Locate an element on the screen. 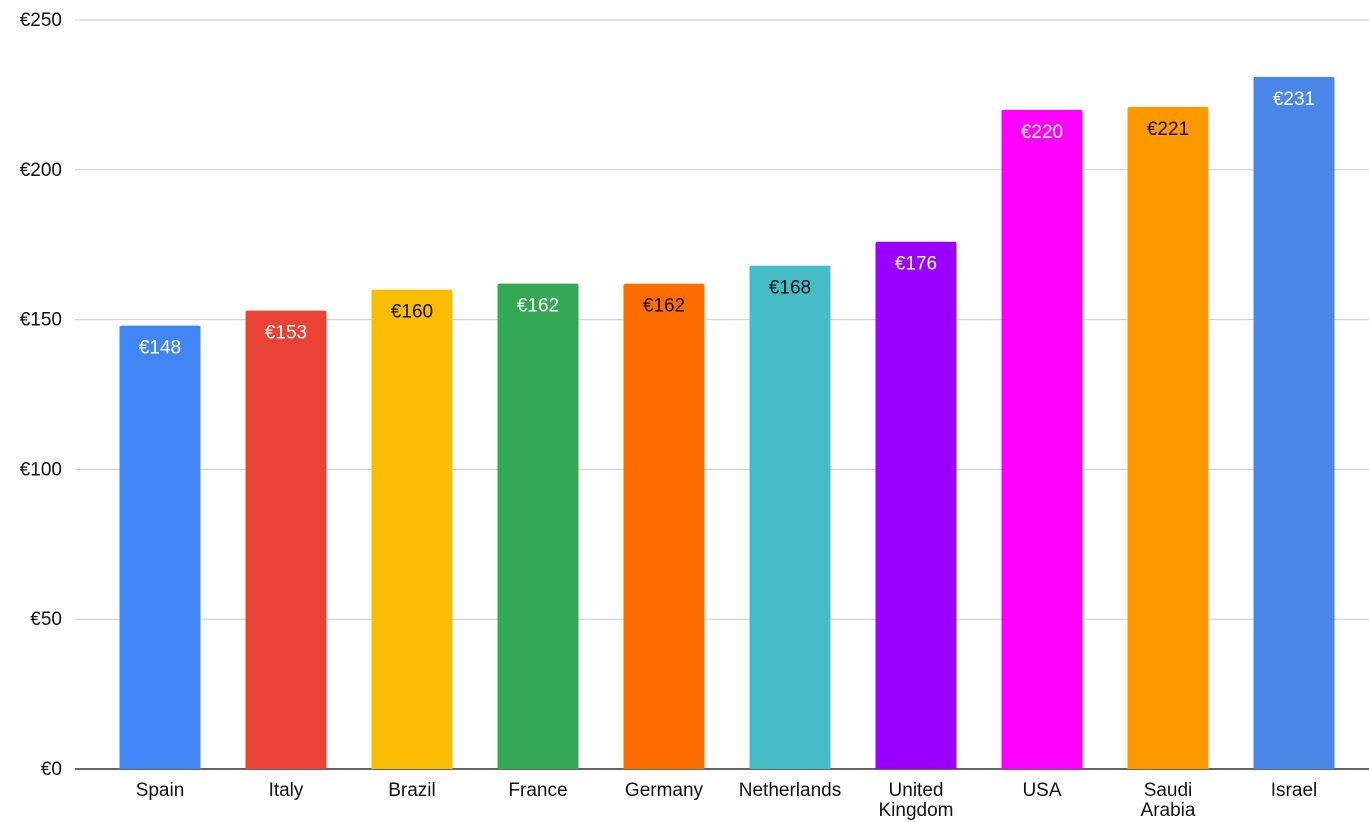 This screenshot has height=822, width=1369. x-tick-label-line: Arabia is located at coordinates (1168, 810).